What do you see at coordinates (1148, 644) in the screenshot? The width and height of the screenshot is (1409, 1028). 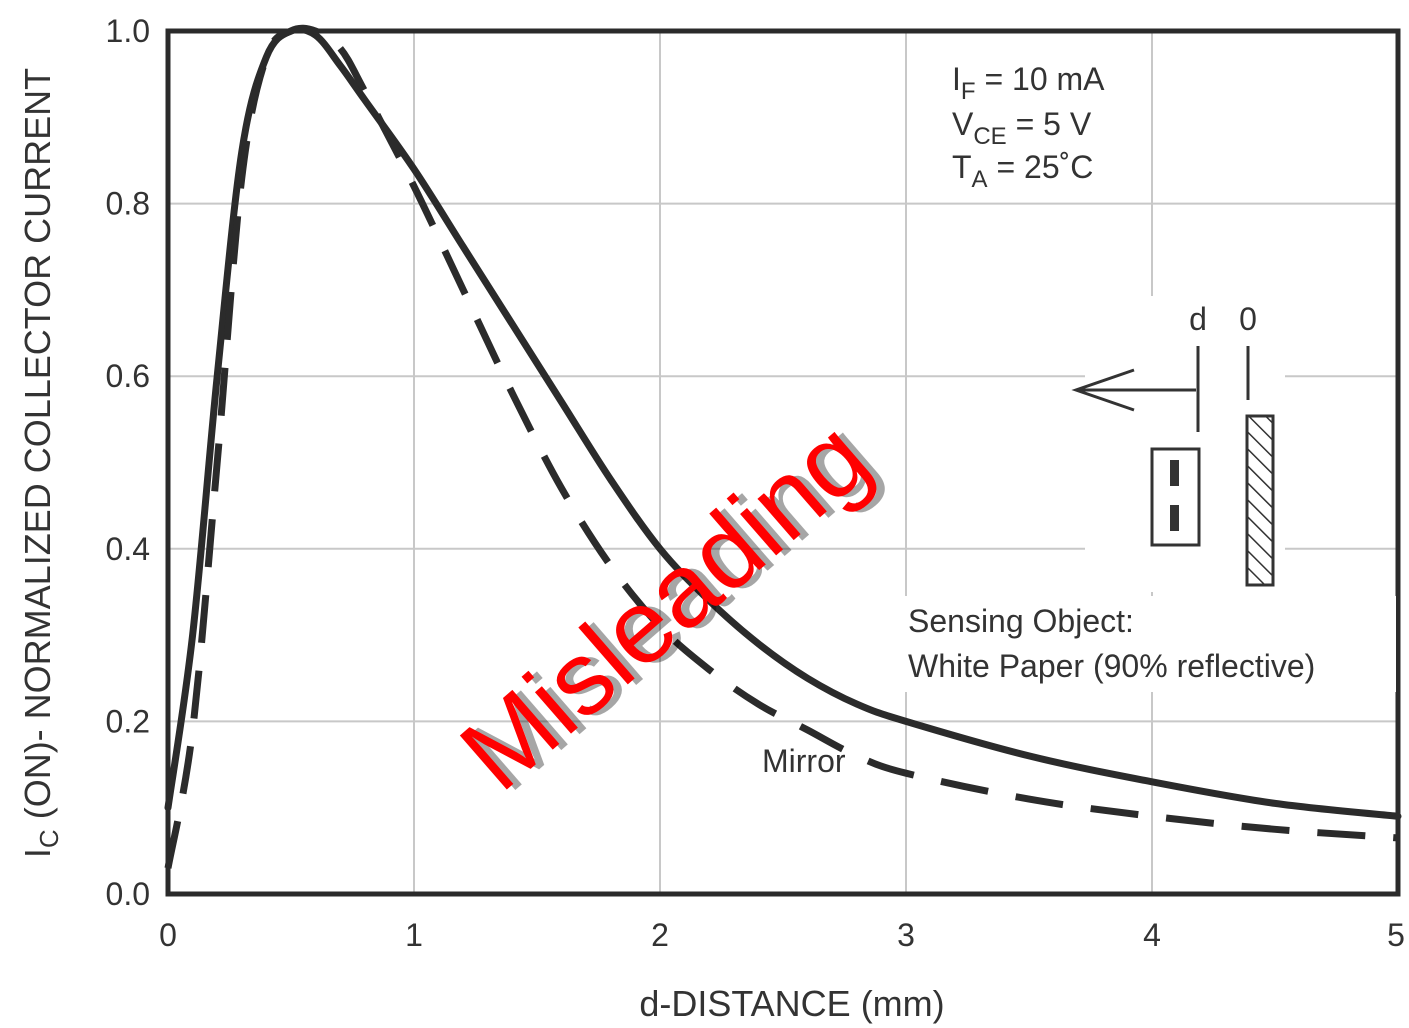 I see `sensing-label-background` at bounding box center [1148, 644].